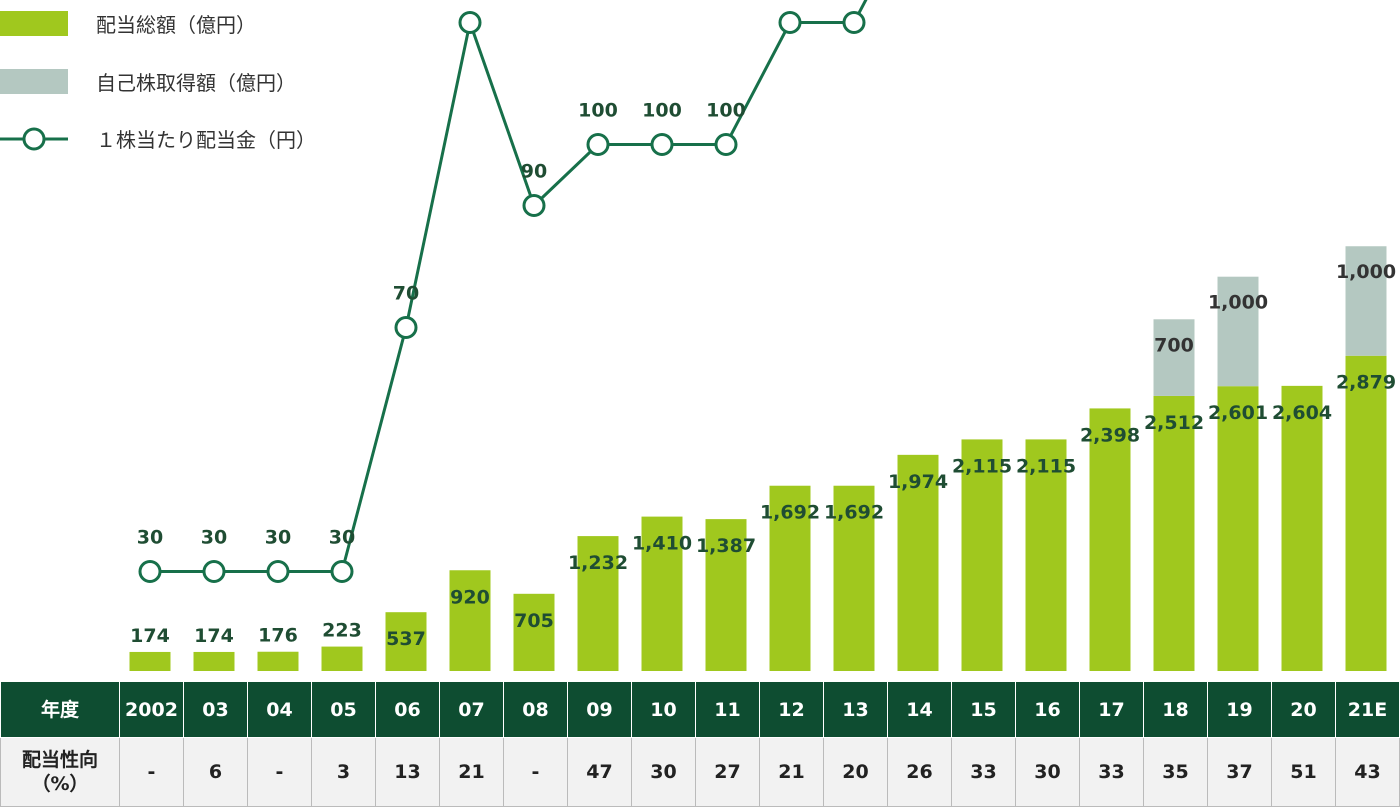  I want to click on payout-ratio-cell-14: 26, so click(919, 772).